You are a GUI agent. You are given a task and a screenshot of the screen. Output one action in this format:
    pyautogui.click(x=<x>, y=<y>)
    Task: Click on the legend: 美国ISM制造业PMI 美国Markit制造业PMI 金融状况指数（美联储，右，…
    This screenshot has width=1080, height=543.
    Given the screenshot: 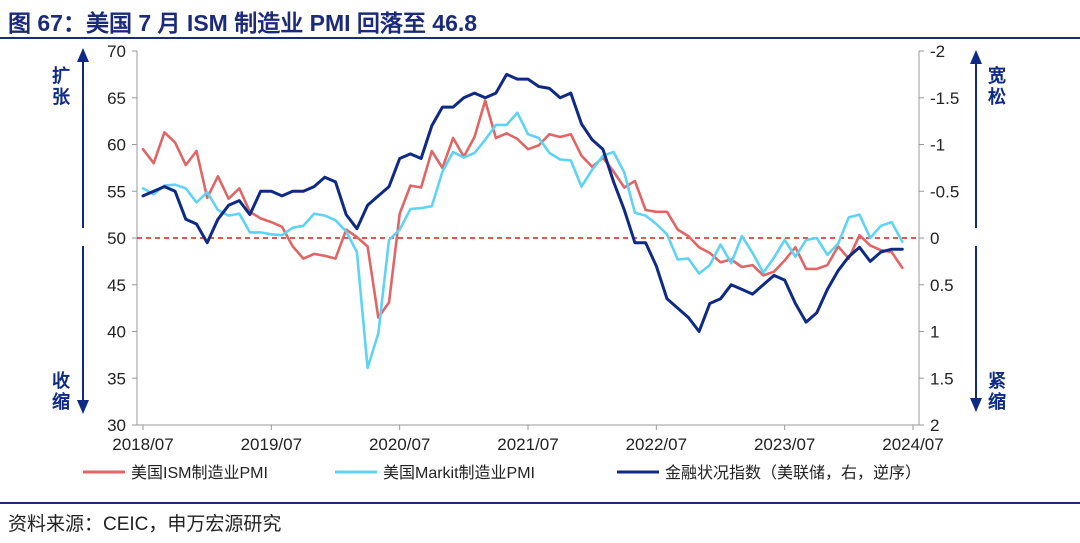 What is the action you would take?
    pyautogui.click(x=502, y=473)
    